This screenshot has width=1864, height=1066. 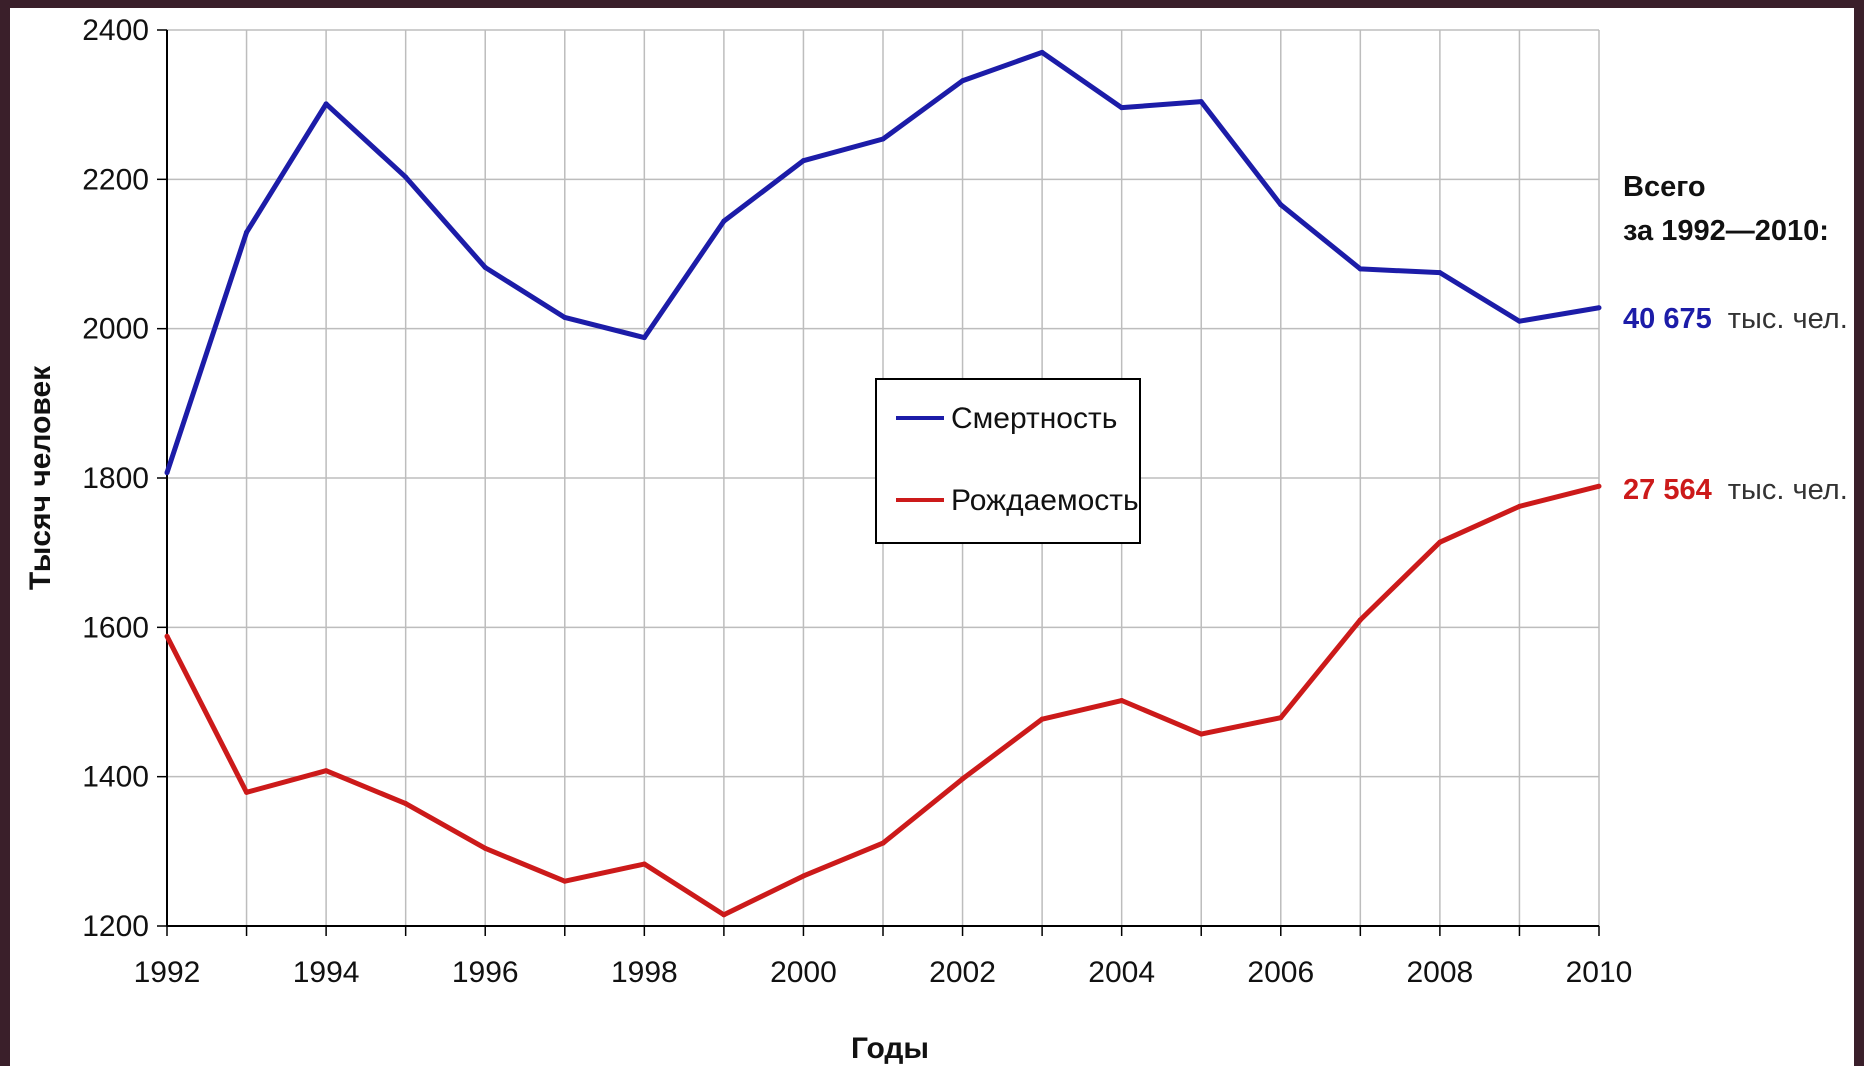 I want to click on summary-heading-line1: Всего, so click(x=1664, y=187).